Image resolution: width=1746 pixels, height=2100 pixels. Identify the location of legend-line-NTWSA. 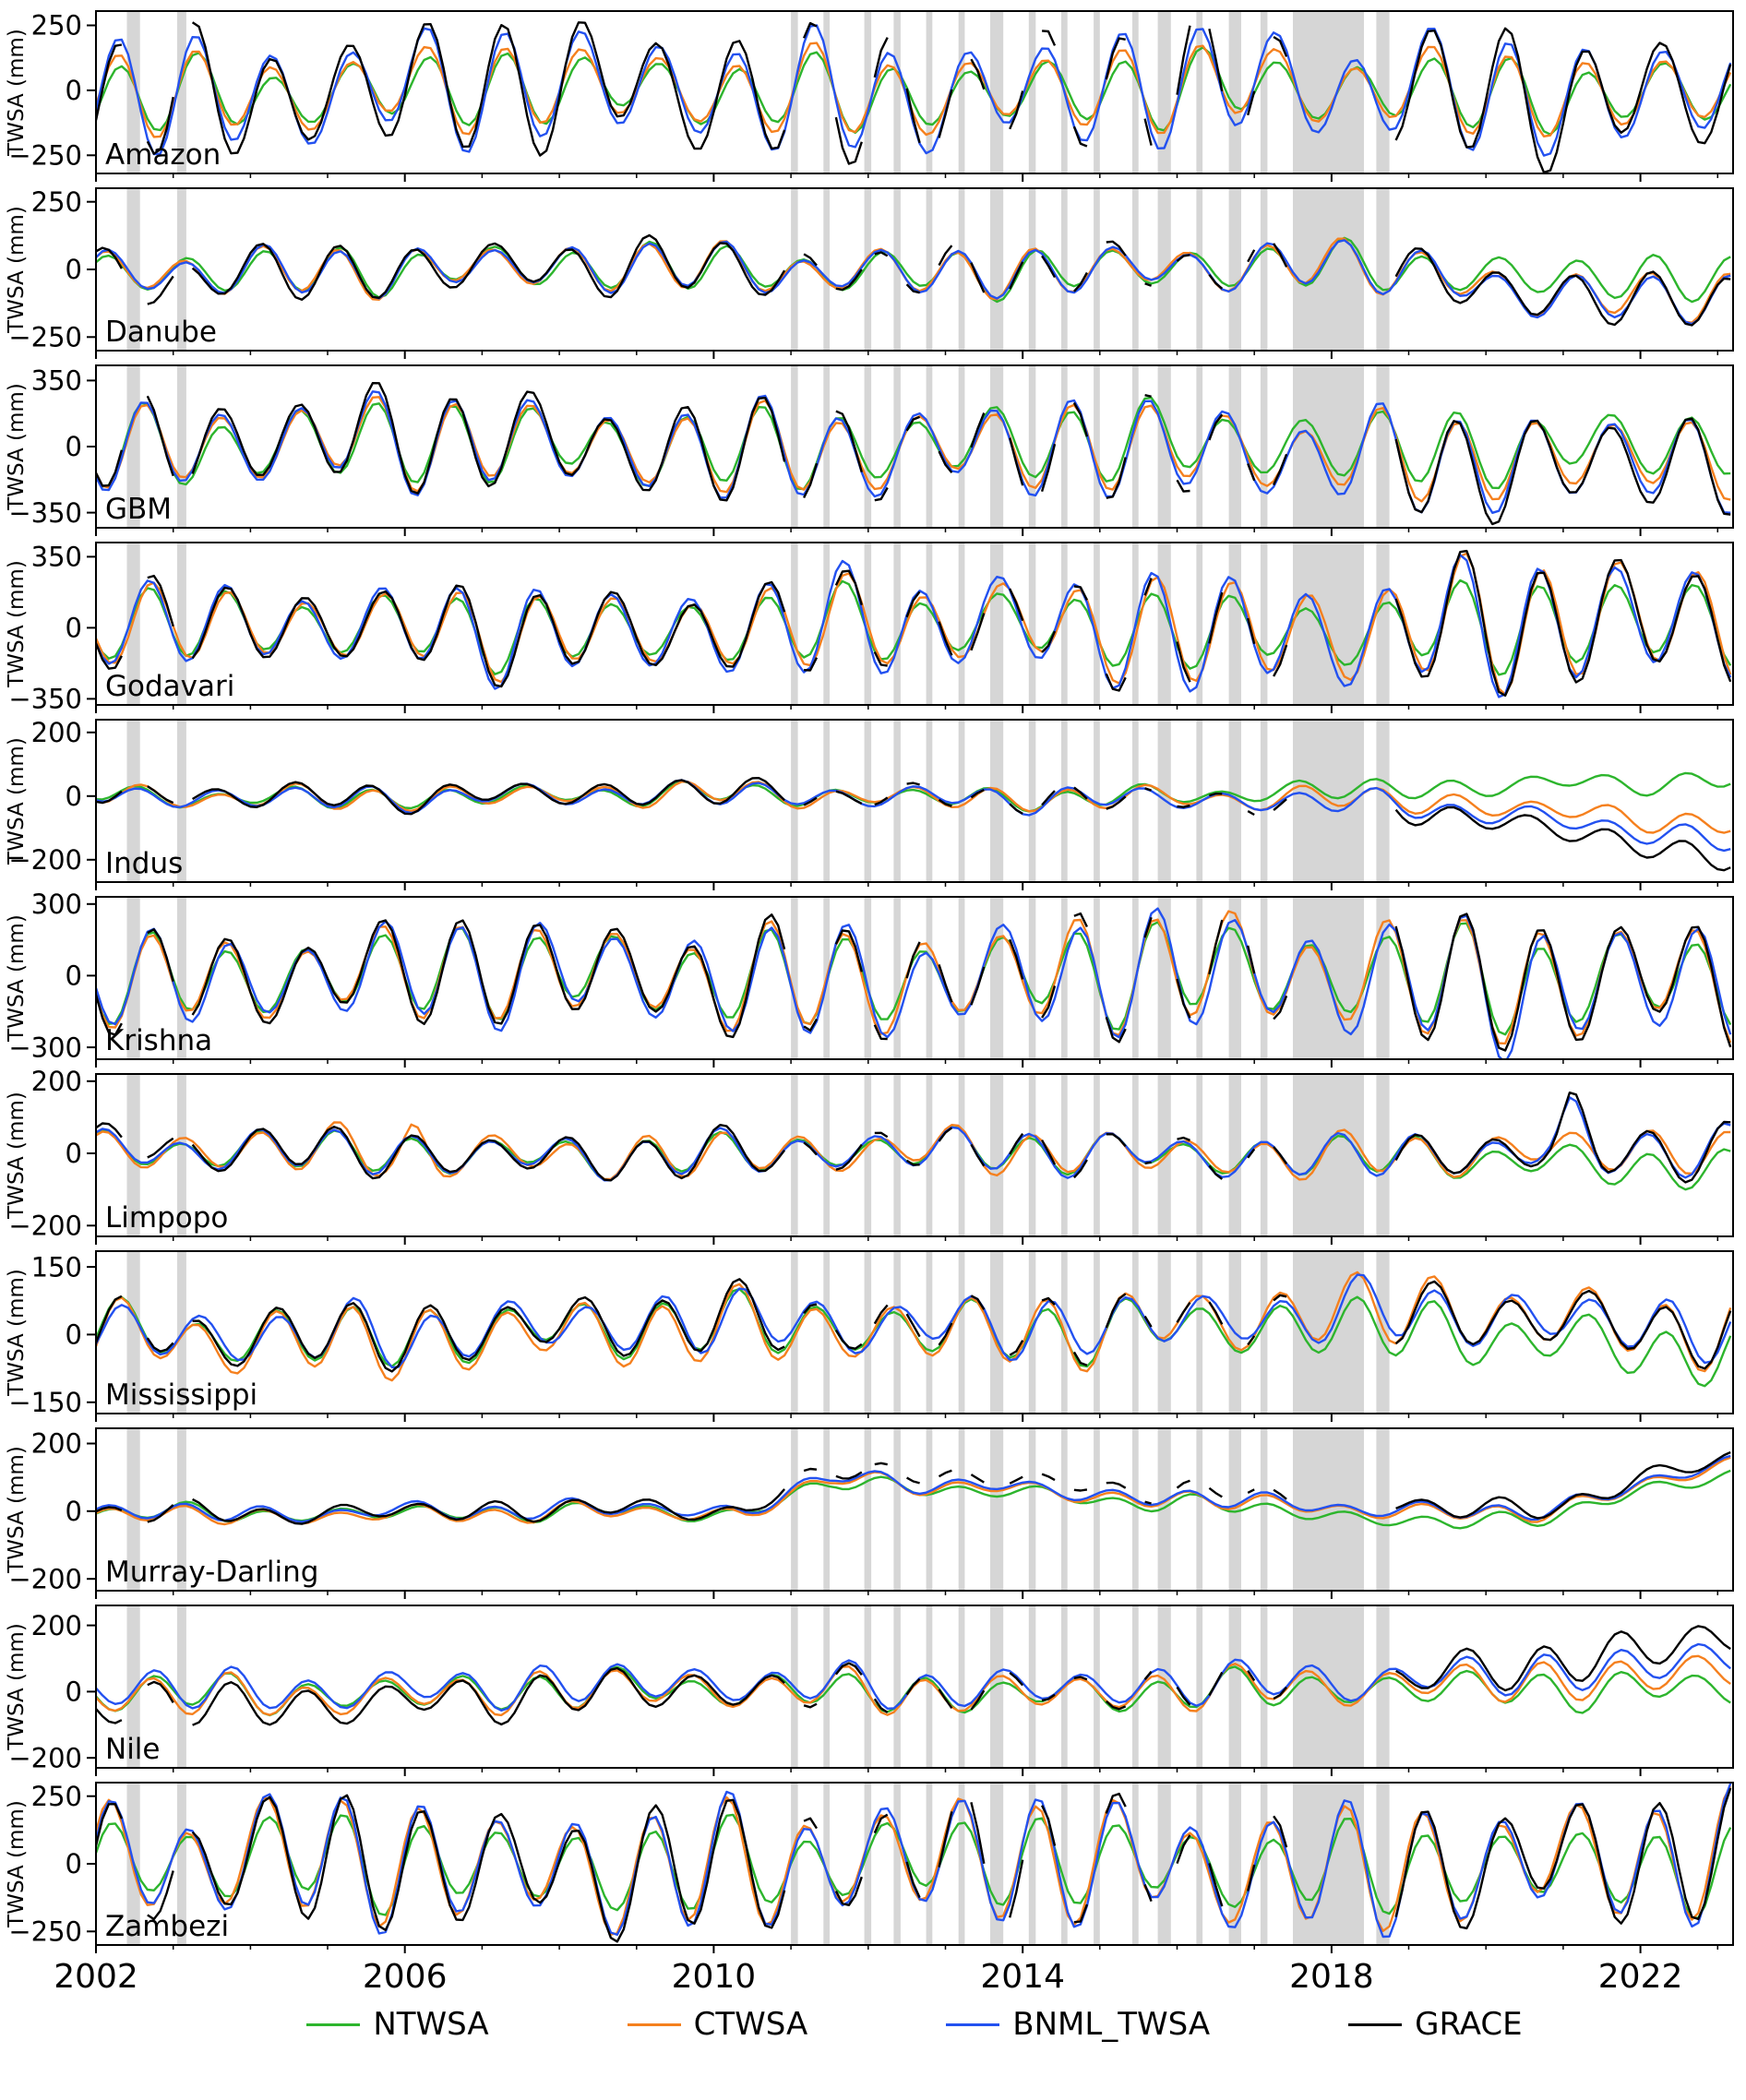
(333, 2024).